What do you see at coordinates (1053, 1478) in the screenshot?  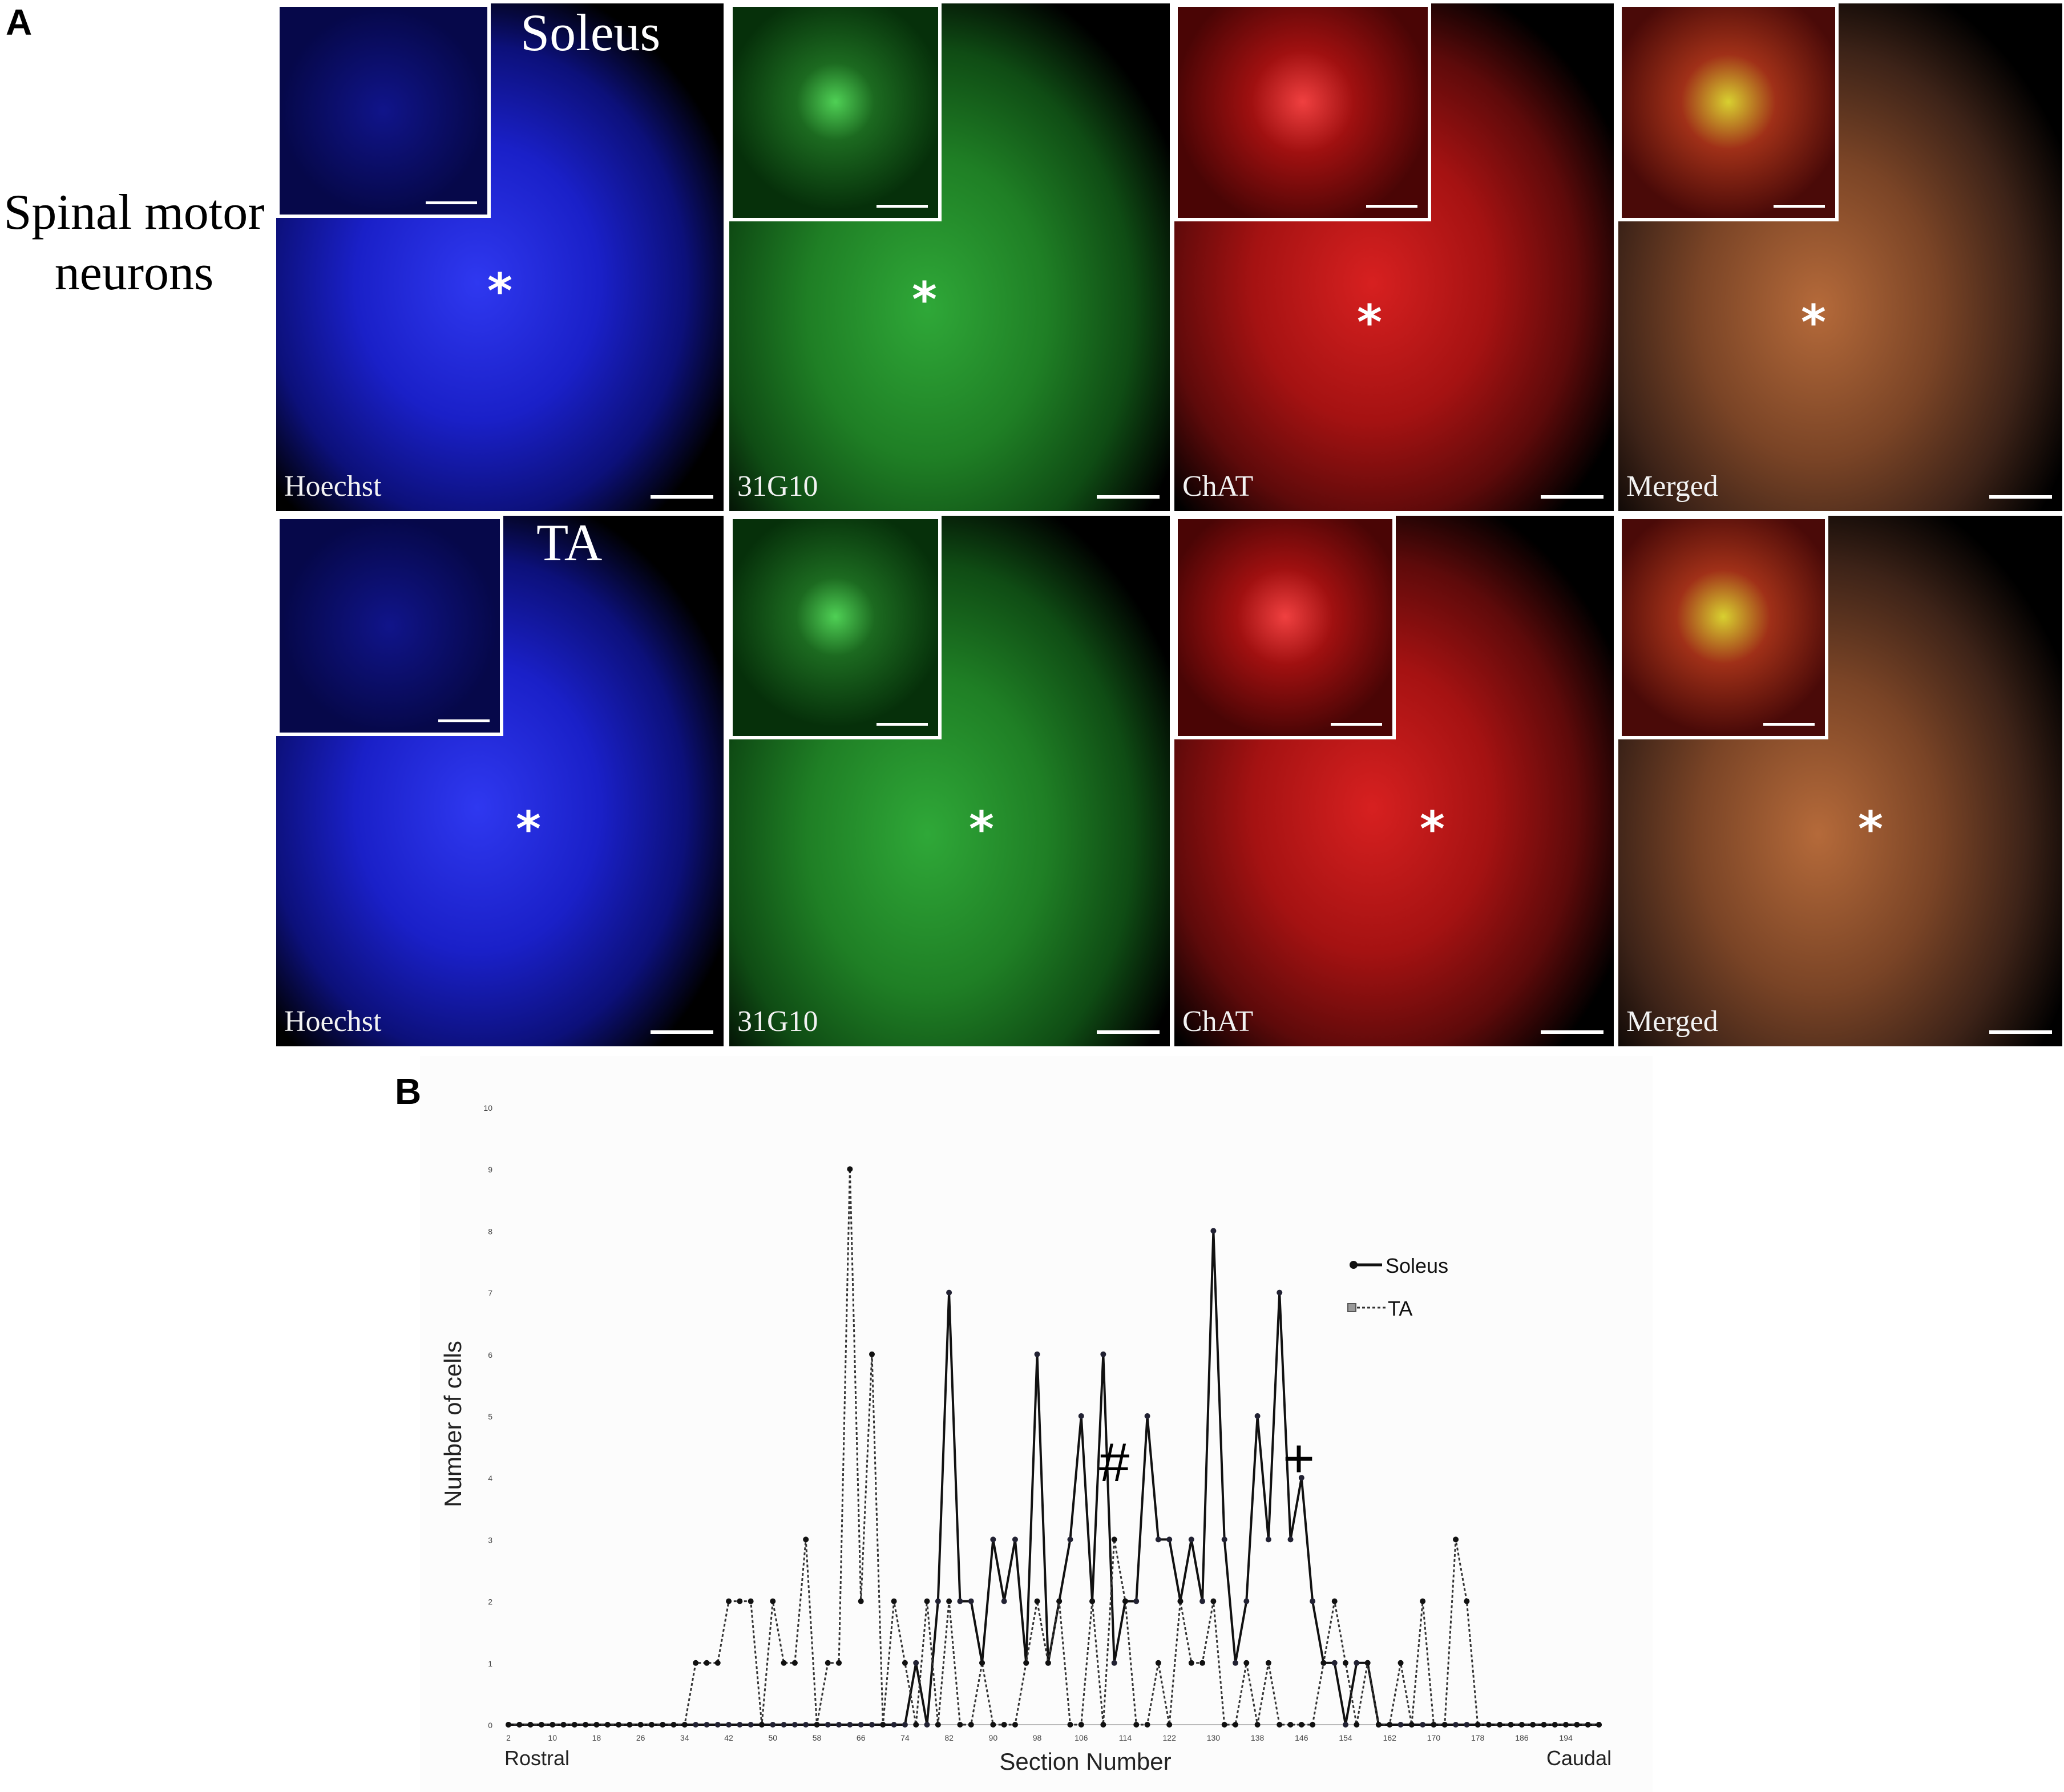 I see `series-line-soleus` at bounding box center [1053, 1478].